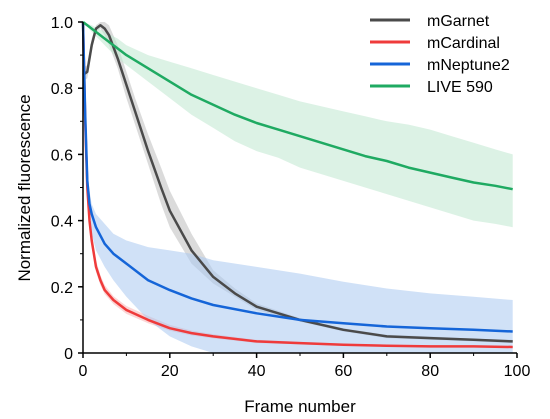 This screenshot has height=419, width=550. What do you see at coordinates (62, 288) in the screenshot?
I see `y-tick-label: 0.2` at bounding box center [62, 288].